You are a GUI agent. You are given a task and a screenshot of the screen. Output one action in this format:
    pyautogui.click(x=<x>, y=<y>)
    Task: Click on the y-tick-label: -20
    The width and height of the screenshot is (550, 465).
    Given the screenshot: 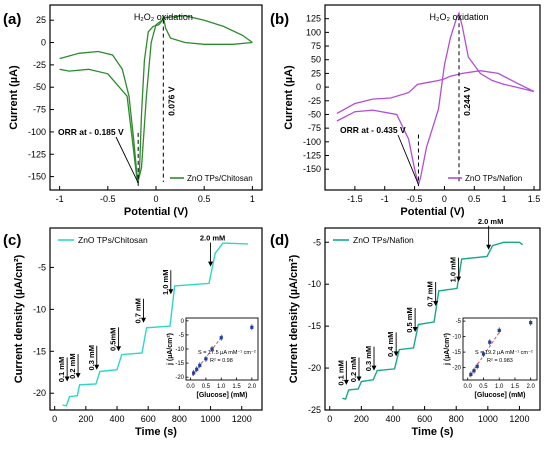 What is the action you would take?
    pyautogui.click(x=39, y=393)
    